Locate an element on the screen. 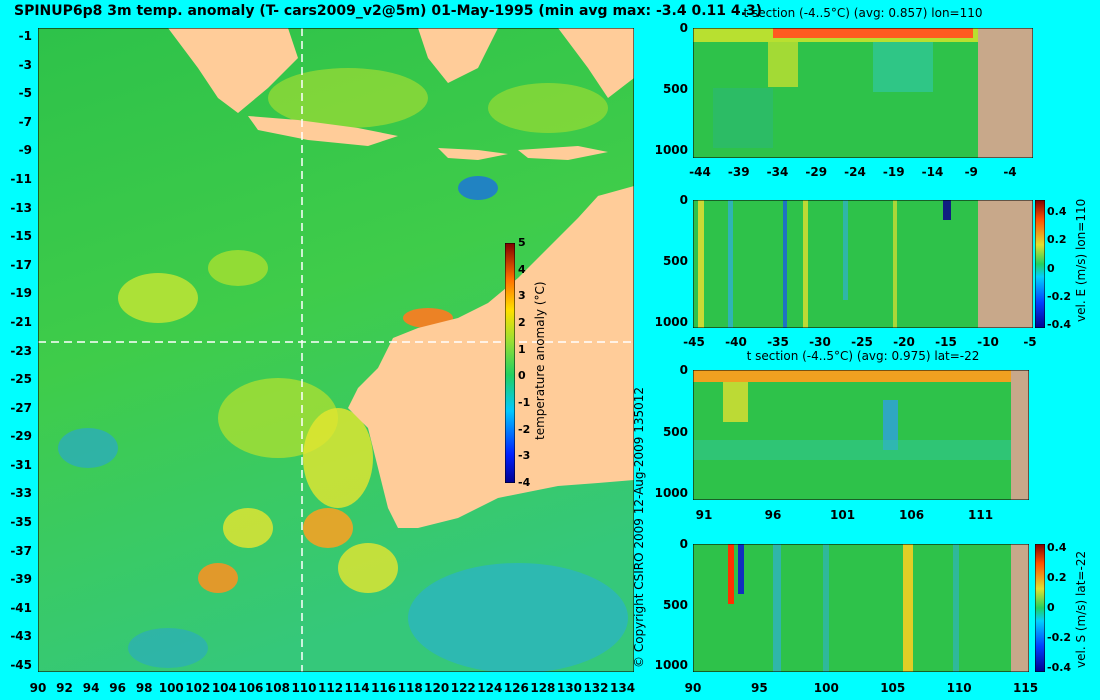  y-tick-label: -5 is located at coordinates (25, 93).